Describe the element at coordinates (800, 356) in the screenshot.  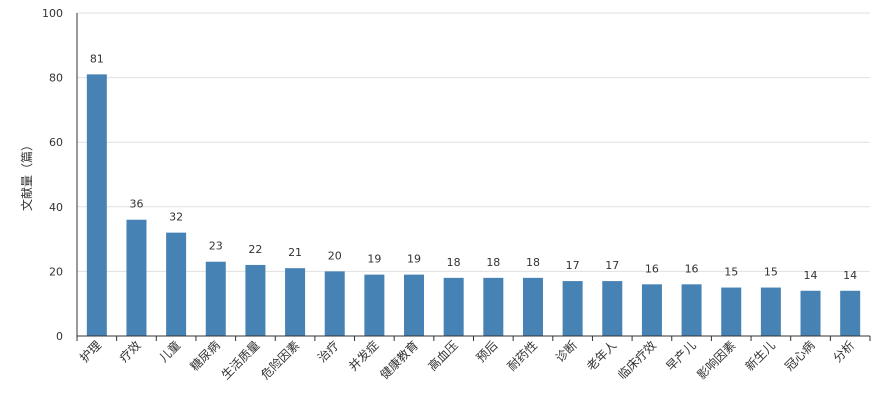
I see `category-label: 冠心病` at that location.